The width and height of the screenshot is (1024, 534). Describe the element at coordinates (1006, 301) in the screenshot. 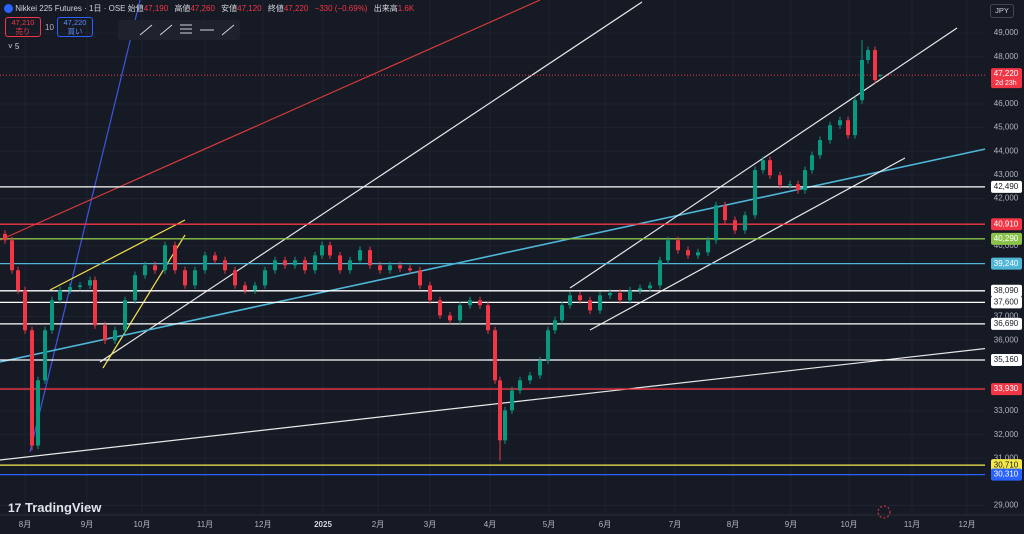

I see `level-label: 37,600` at that location.